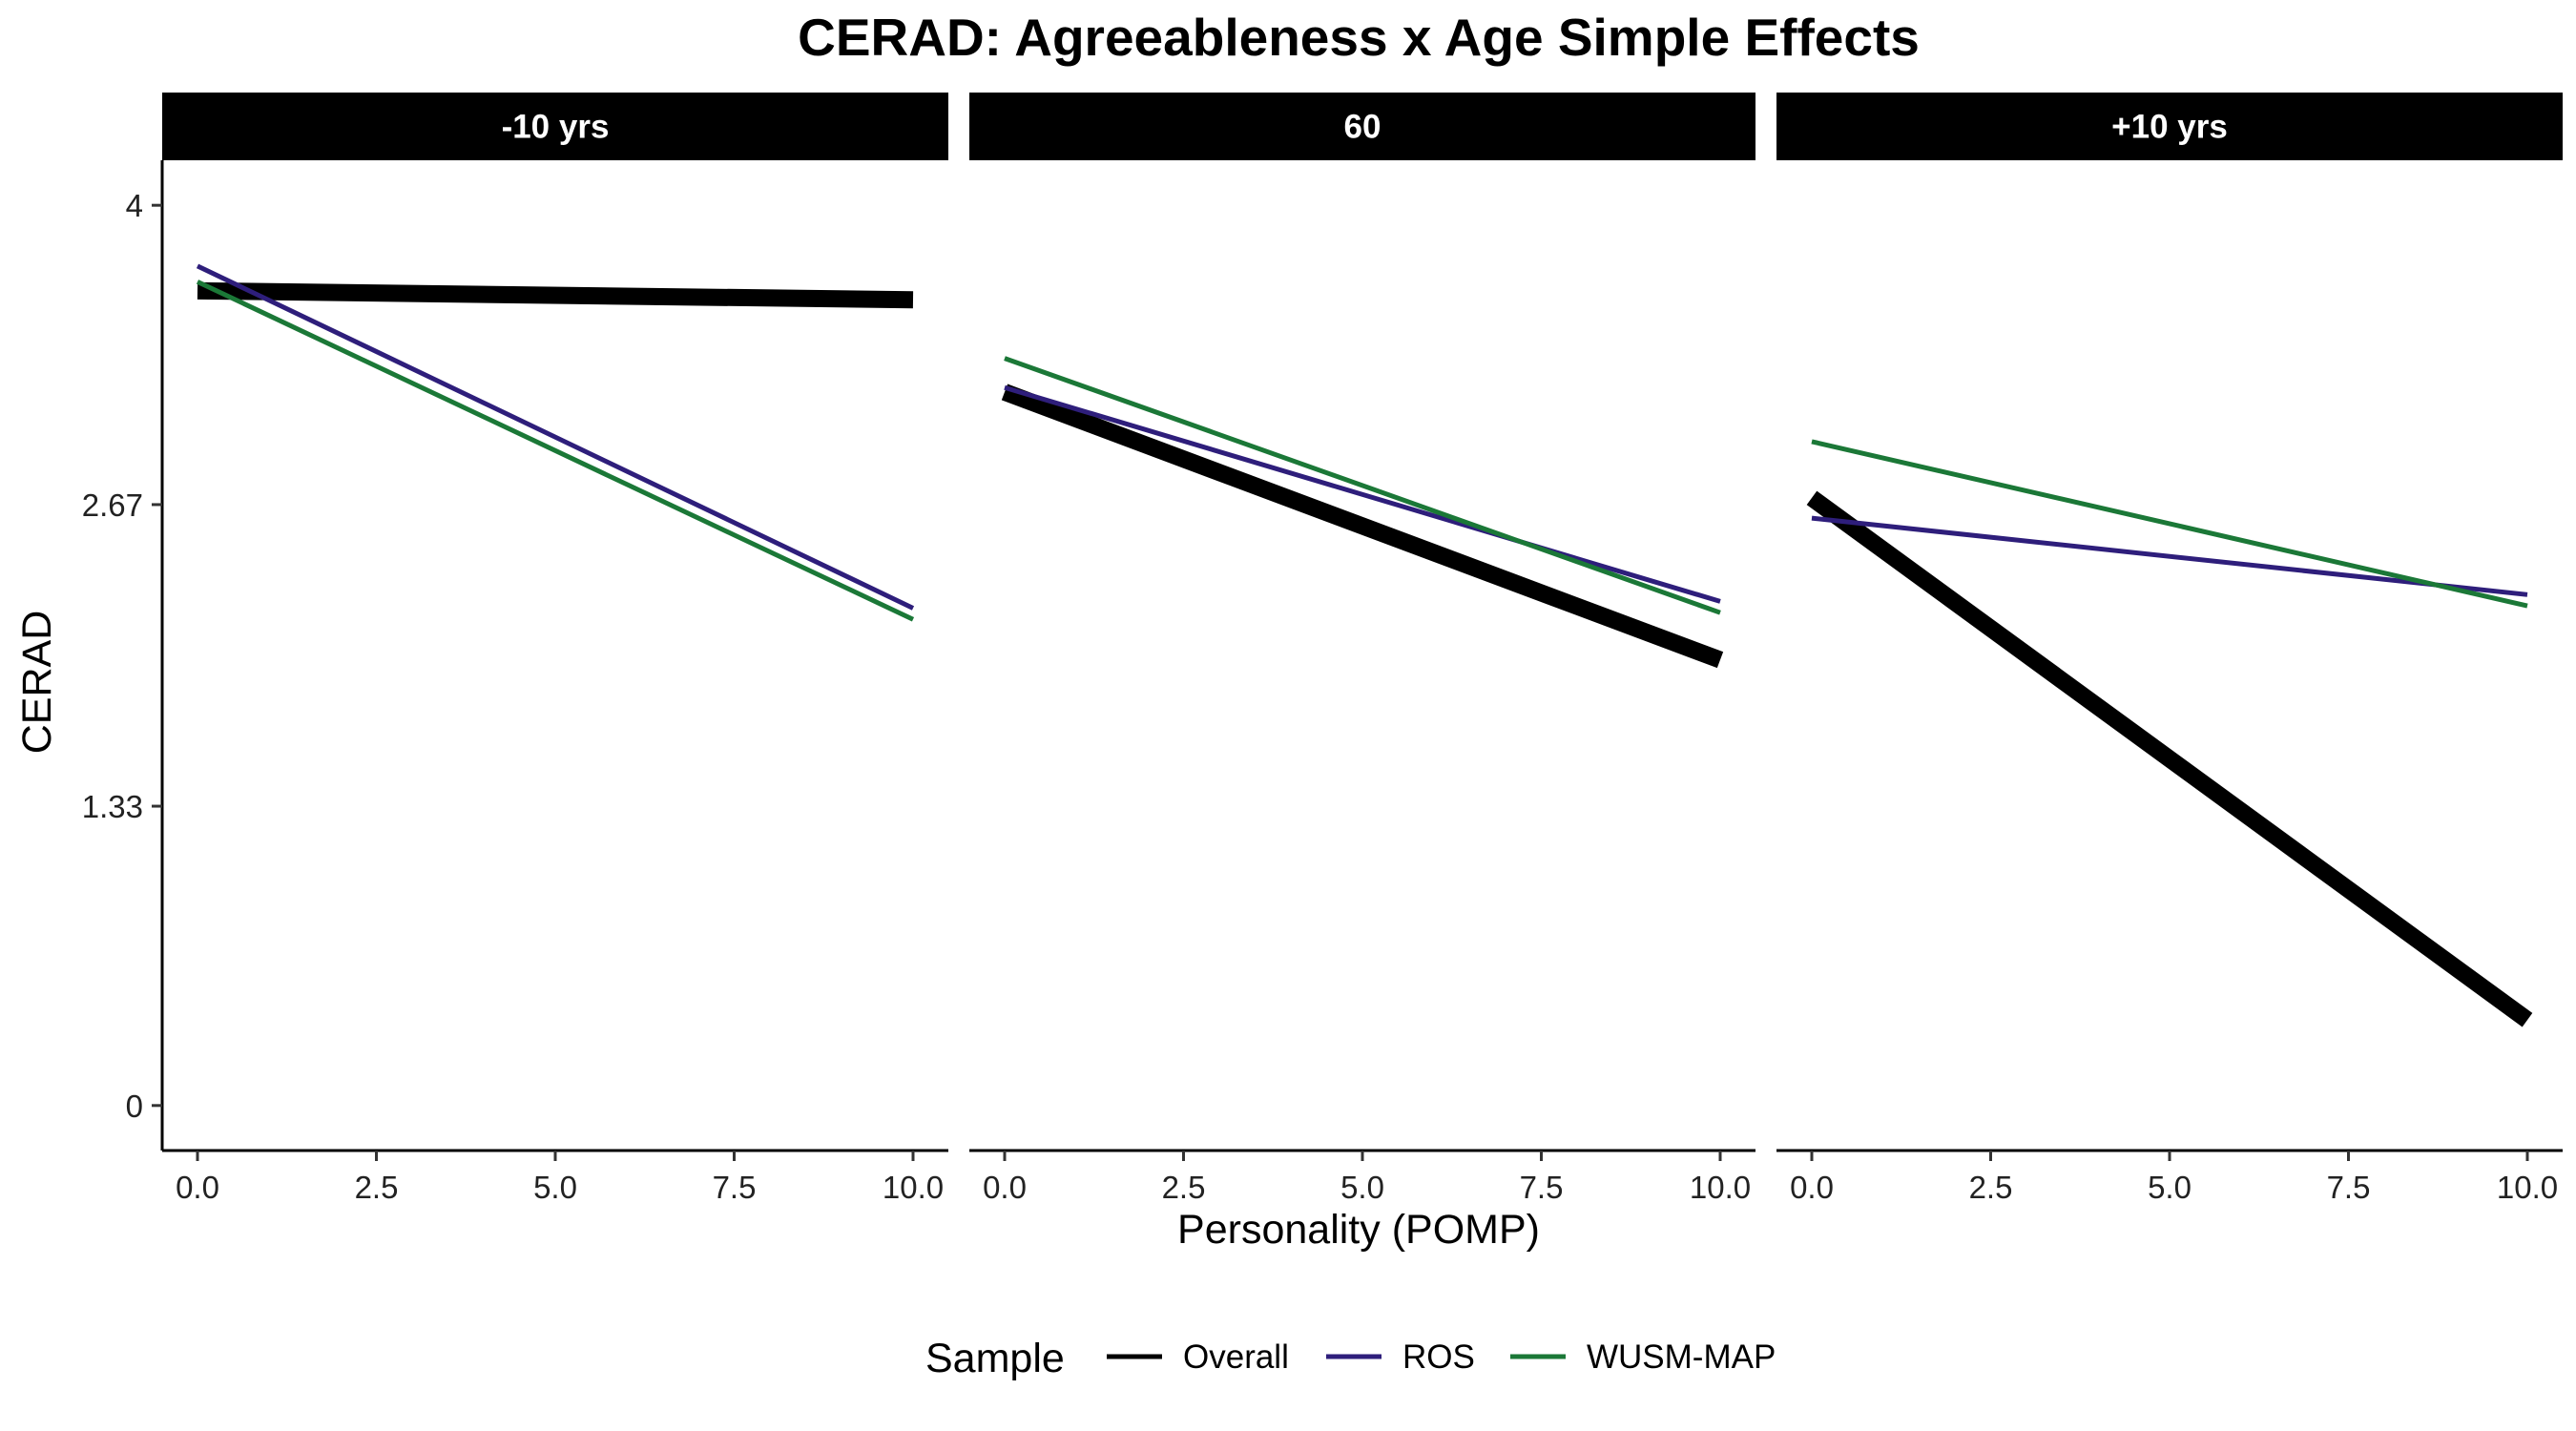  Describe the element at coordinates (134, 1106) in the screenshot. I see `y-tick-label: 0` at that location.